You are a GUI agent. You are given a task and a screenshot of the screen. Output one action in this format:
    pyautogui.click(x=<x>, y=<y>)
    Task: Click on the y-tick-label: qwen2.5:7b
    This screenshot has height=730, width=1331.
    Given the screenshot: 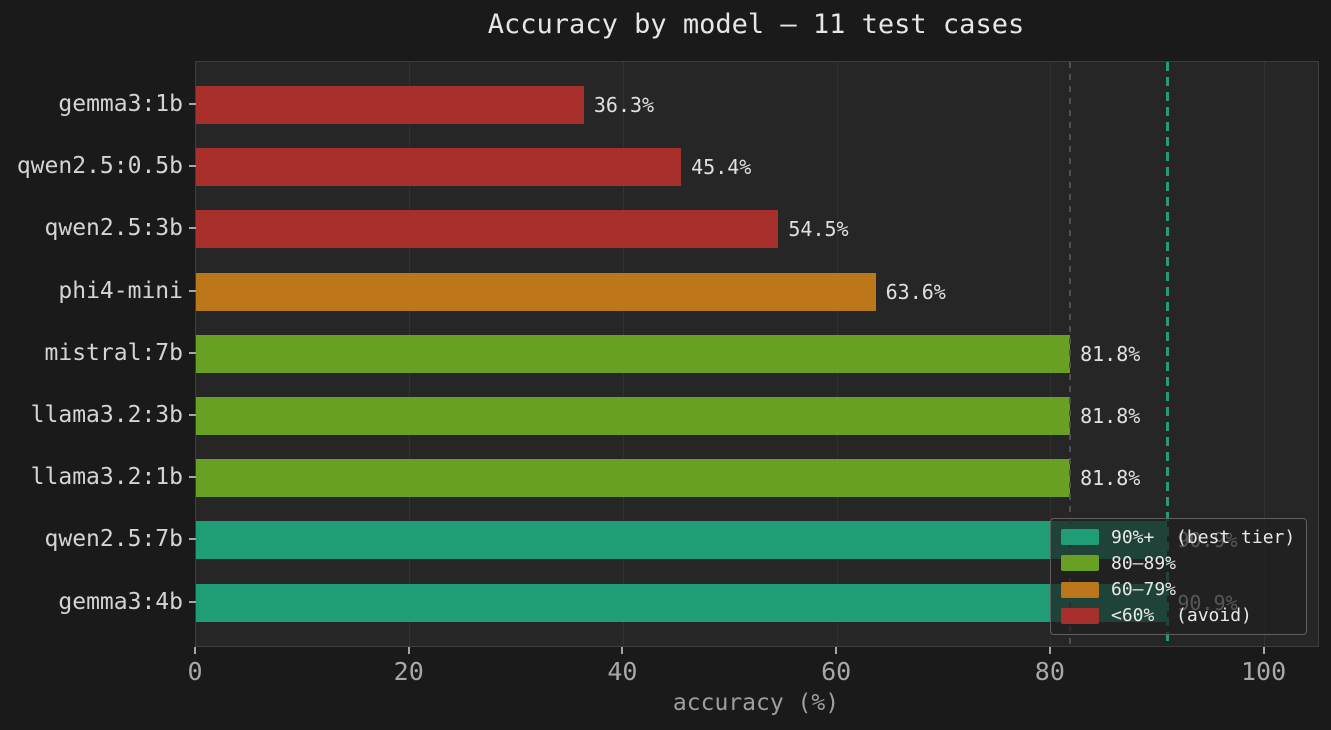 What is the action you would take?
    pyautogui.click(x=113, y=539)
    